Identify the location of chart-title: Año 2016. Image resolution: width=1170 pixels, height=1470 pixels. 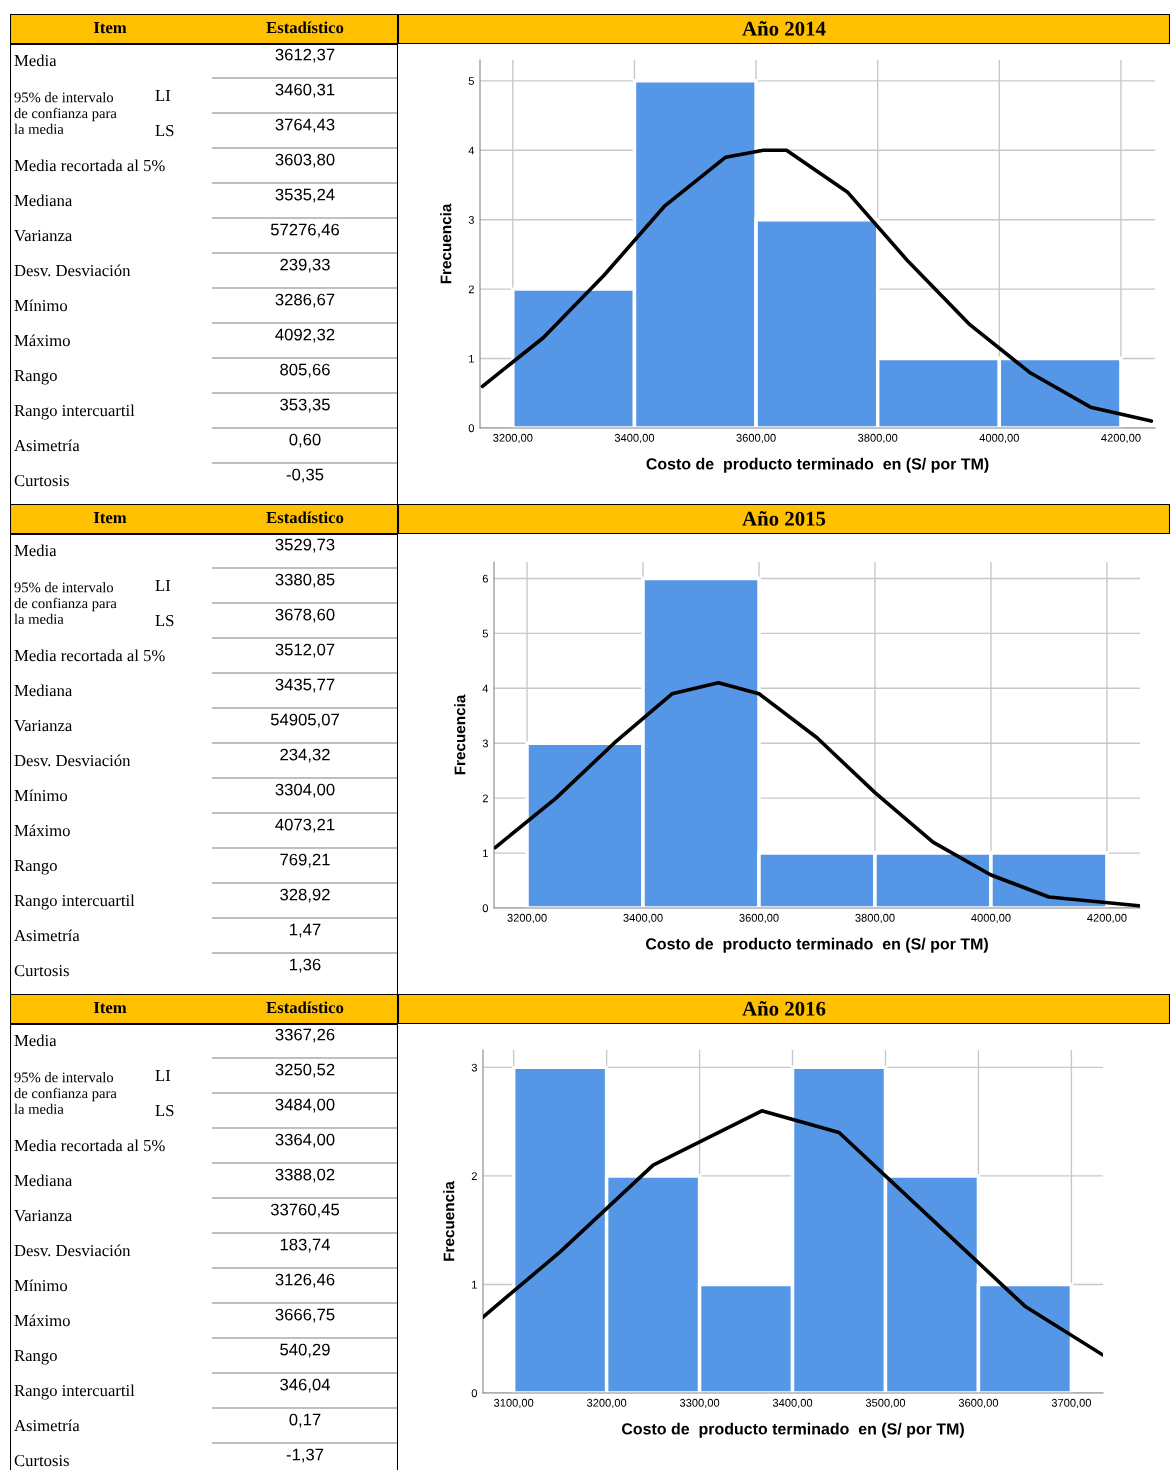
(784, 1008).